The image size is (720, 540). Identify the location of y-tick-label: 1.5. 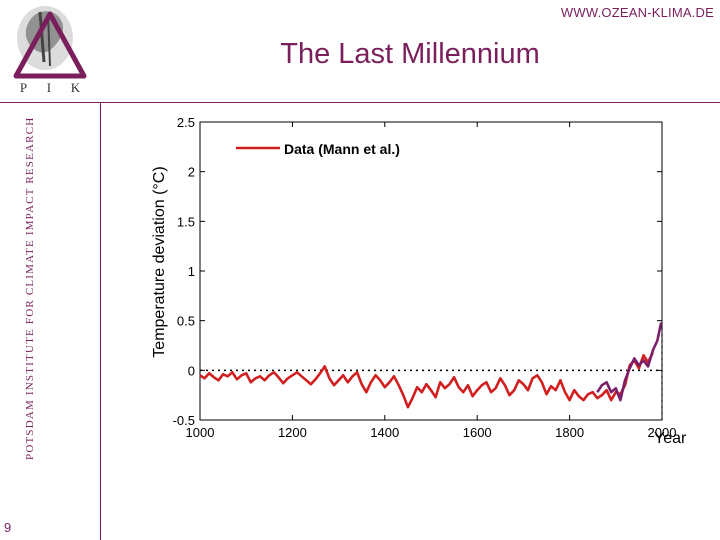
(186, 221).